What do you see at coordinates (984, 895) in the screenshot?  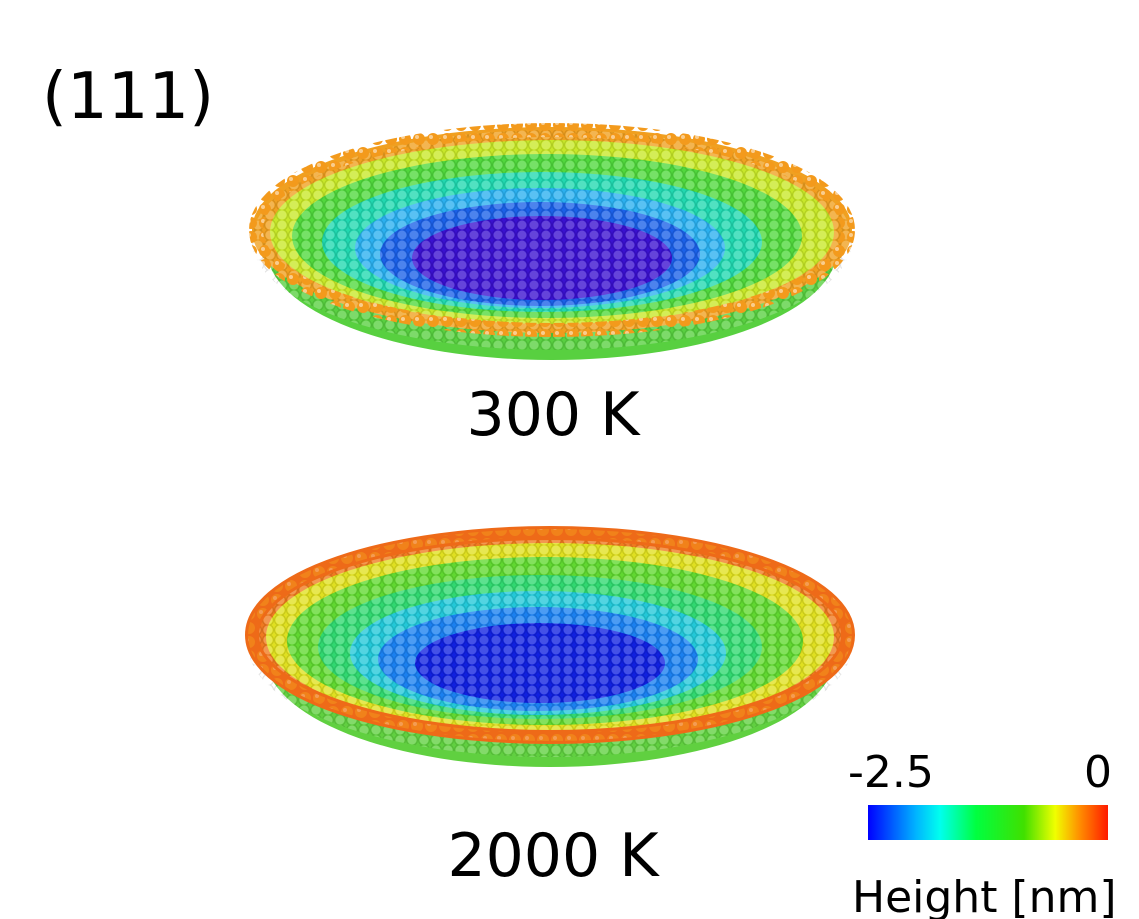 I see `colorbar-title: Height [nm]` at bounding box center [984, 895].